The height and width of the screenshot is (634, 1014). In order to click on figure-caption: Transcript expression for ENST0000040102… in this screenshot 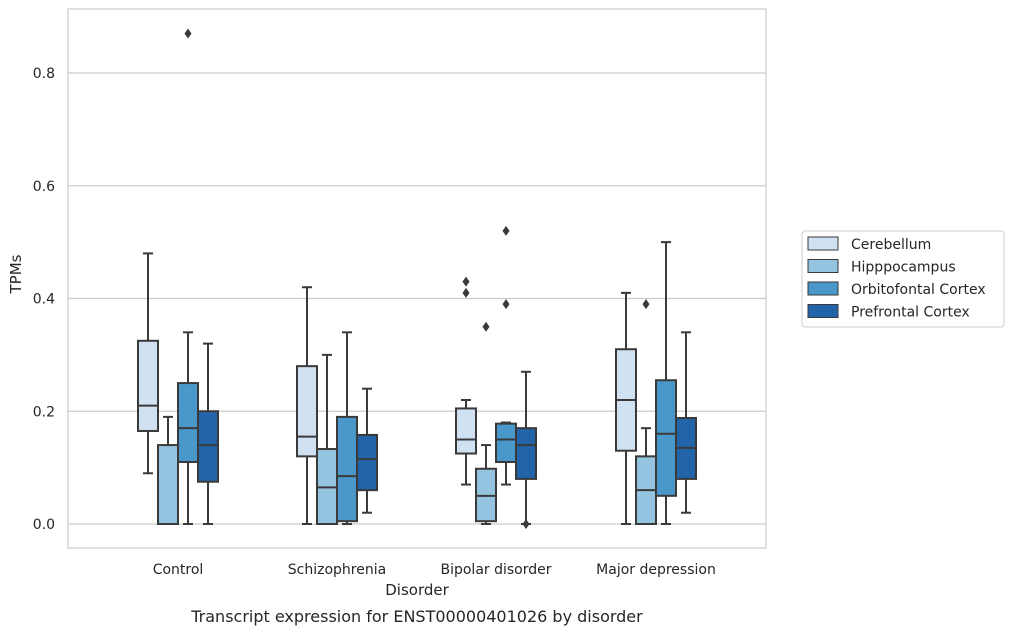, I will do `click(416, 616)`.